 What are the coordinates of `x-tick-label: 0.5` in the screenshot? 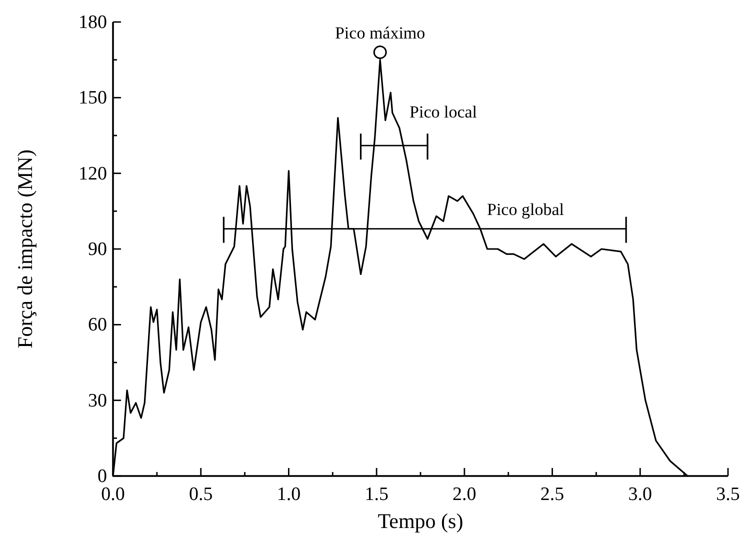 It's located at (200, 494).